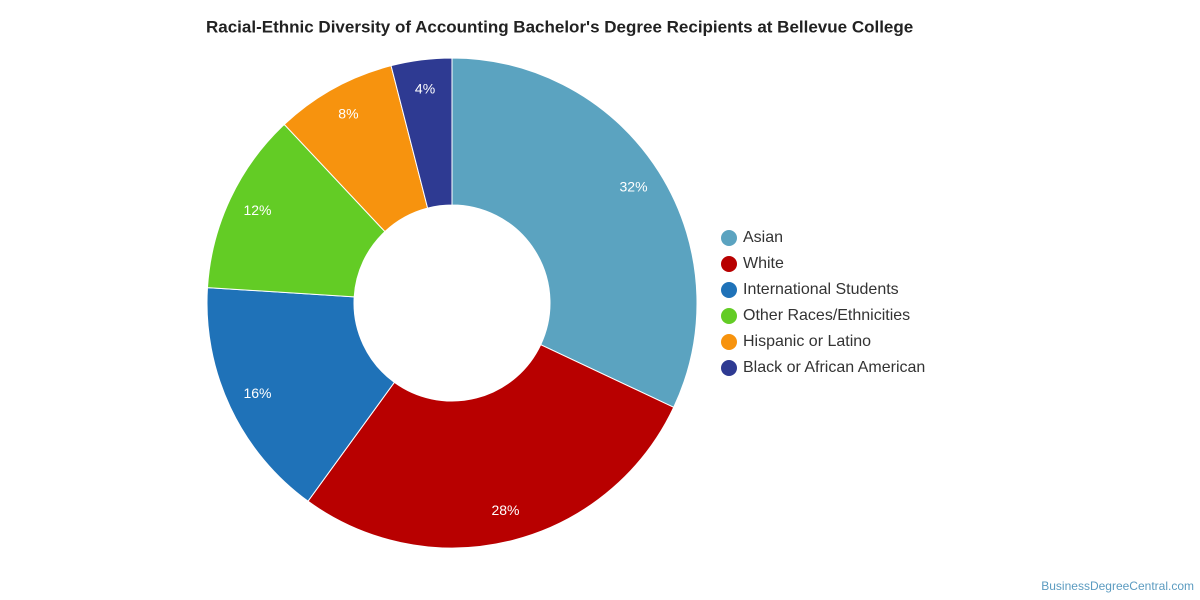  Describe the element at coordinates (634, 187) in the screenshot. I see `data-label: 32%` at that location.